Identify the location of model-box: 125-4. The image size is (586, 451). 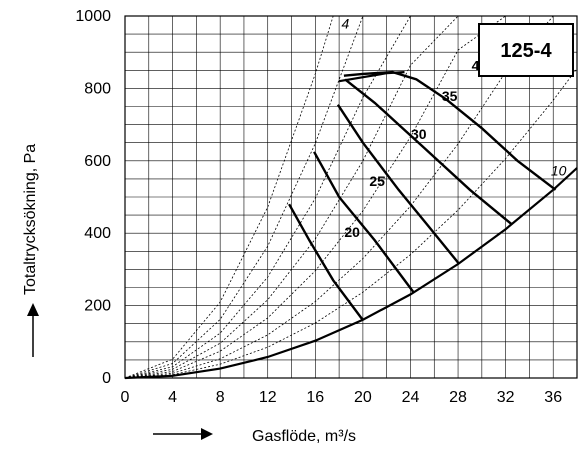
(526, 50).